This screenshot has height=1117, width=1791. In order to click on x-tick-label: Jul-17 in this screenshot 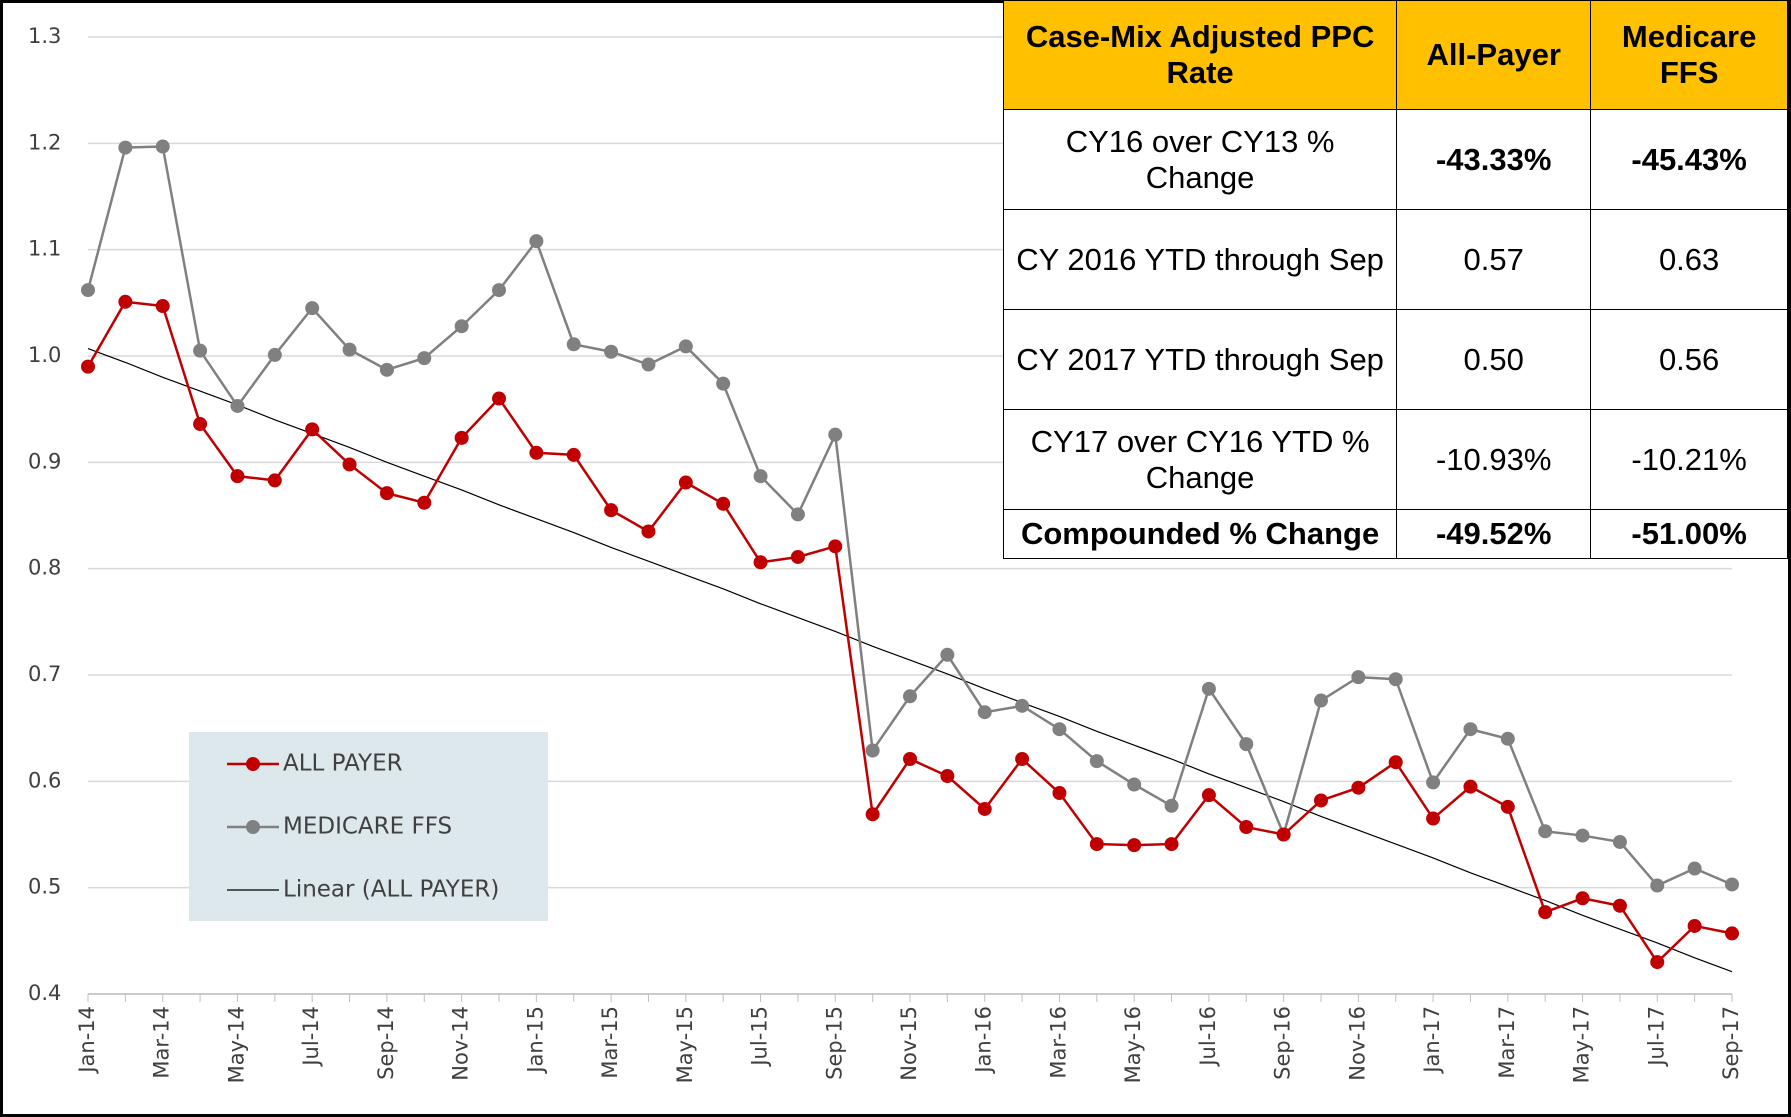, I will do `click(1656, 1037)`.